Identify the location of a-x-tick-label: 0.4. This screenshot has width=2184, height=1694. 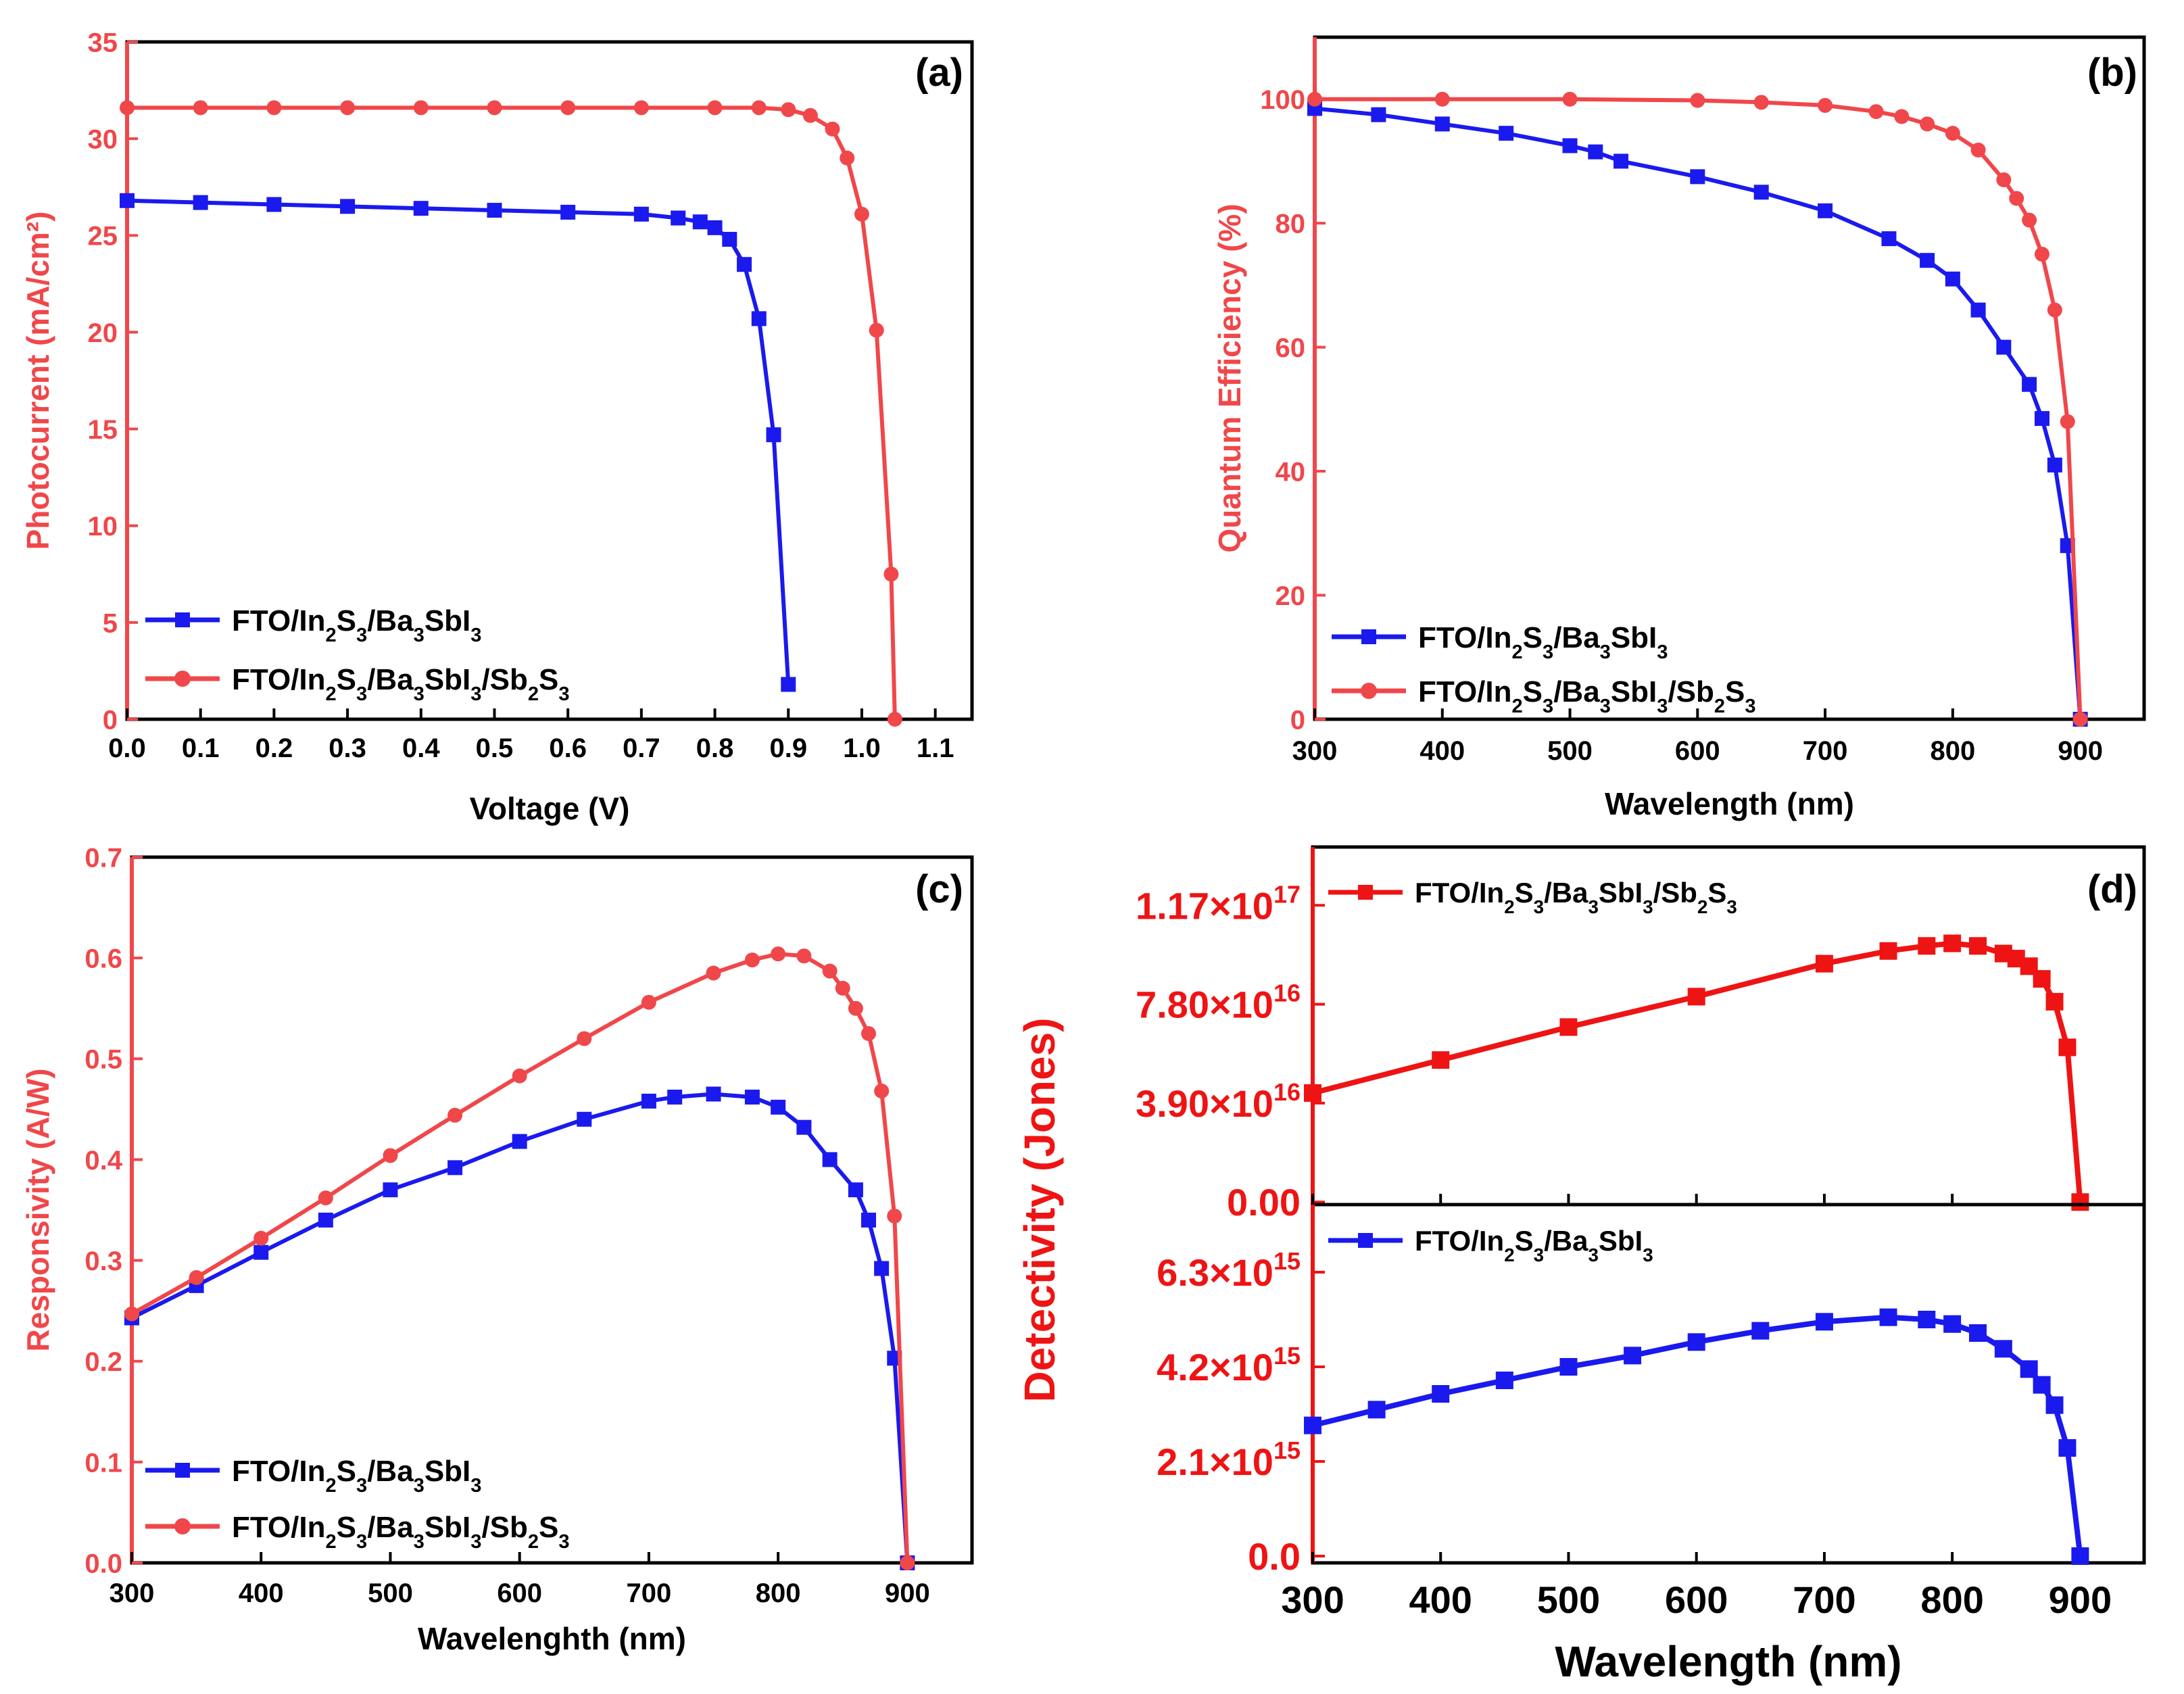
(421, 748).